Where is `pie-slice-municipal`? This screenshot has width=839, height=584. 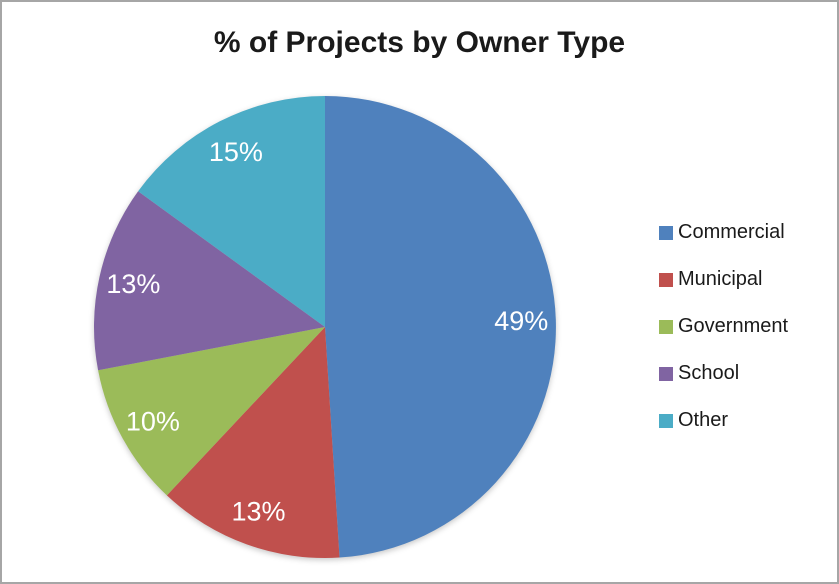 pie-slice-municipal is located at coordinates (253, 442).